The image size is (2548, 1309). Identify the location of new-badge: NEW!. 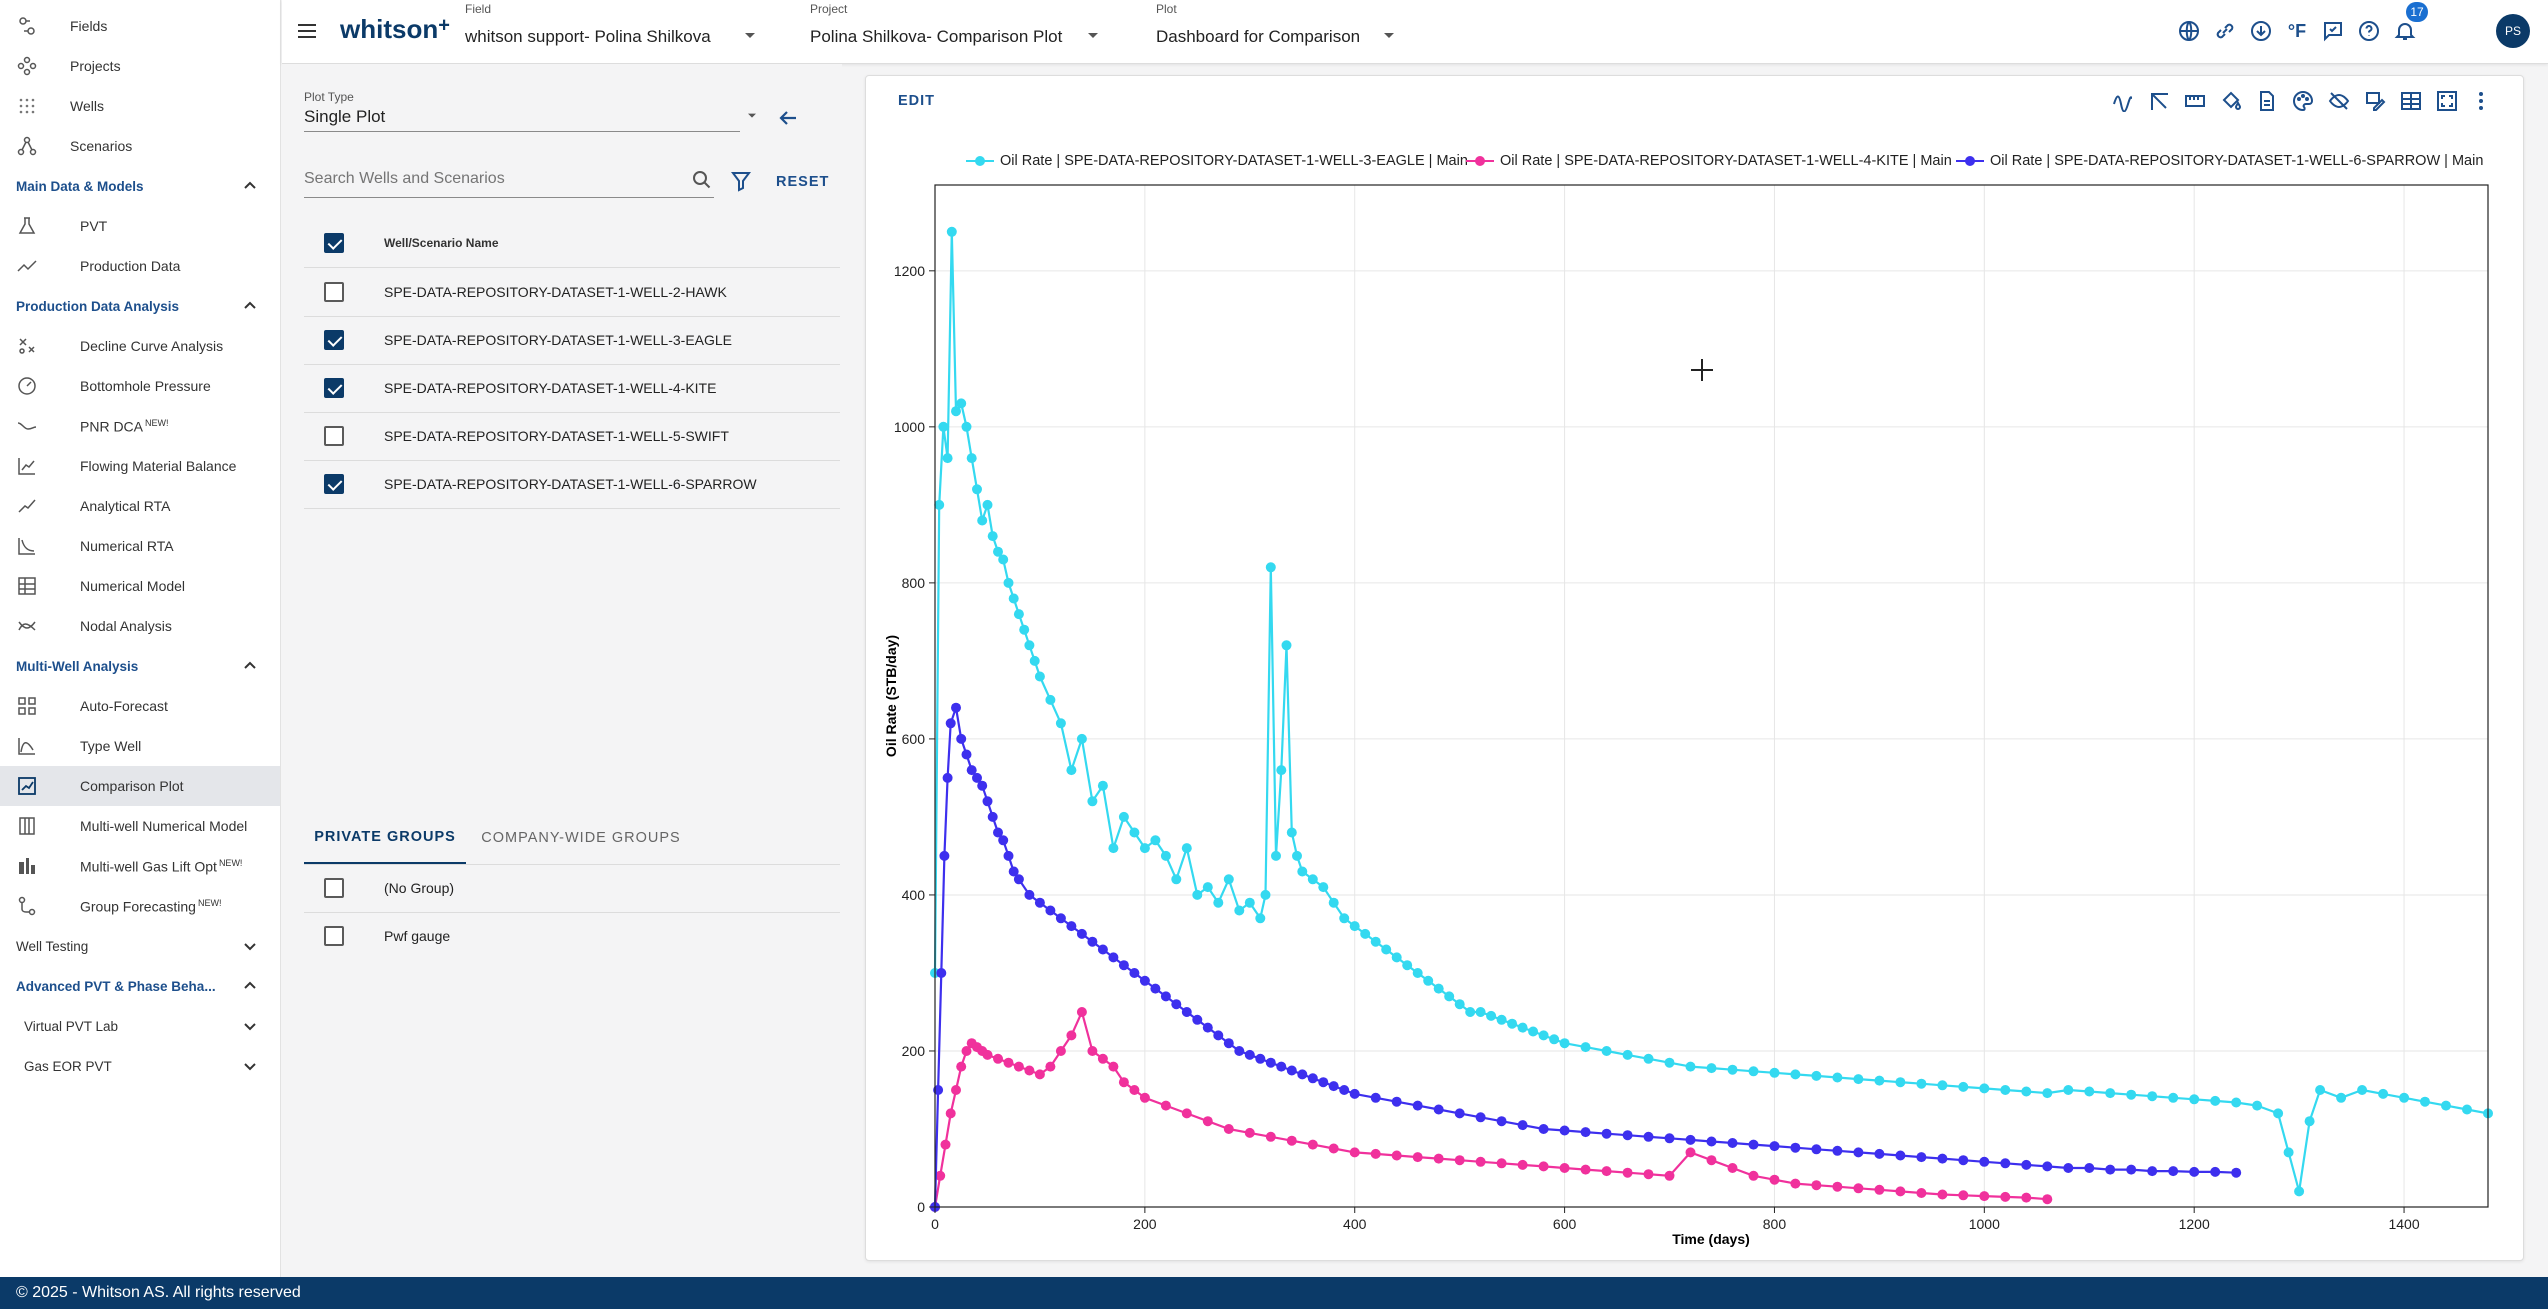
(230, 862).